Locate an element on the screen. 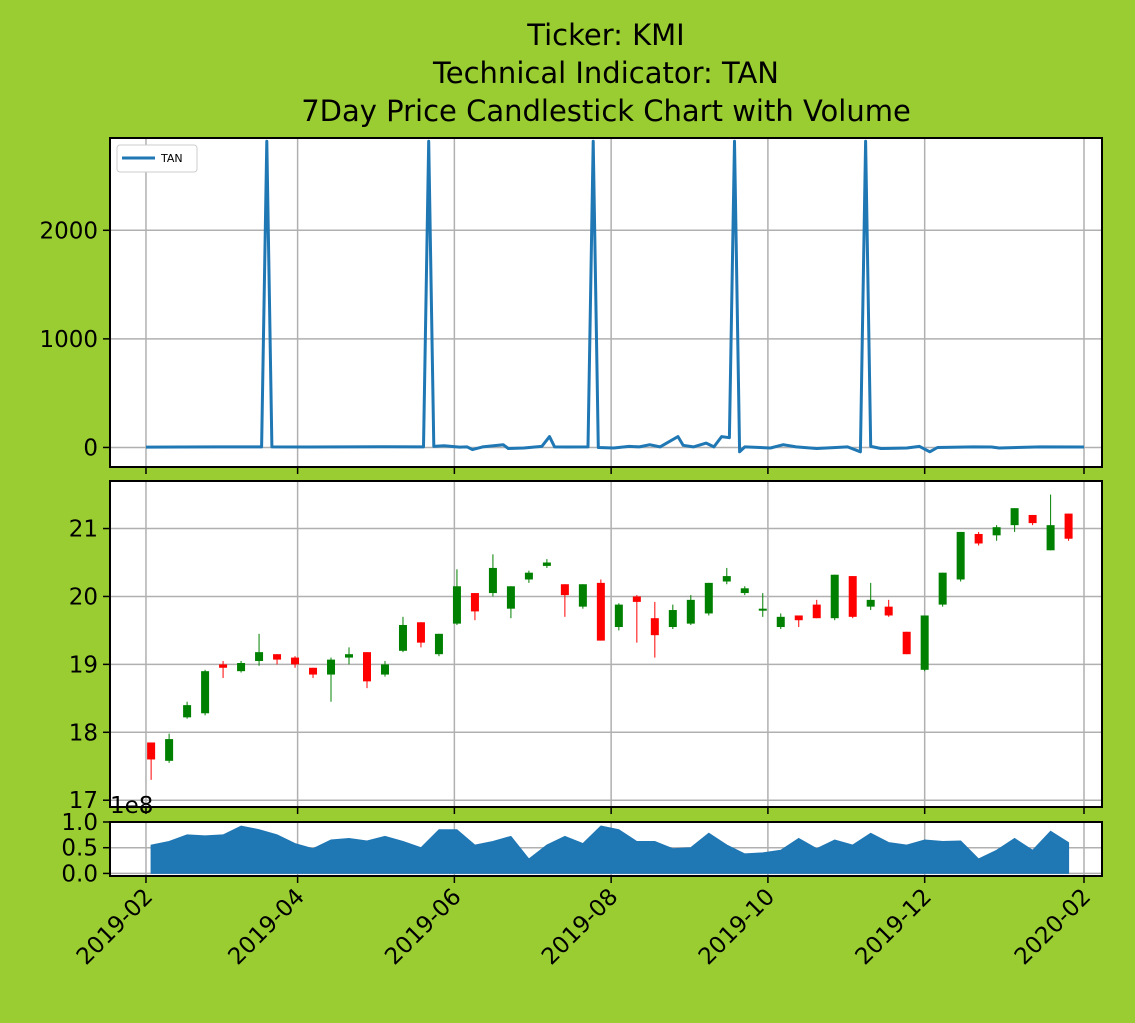 The height and width of the screenshot is (1023, 1135). volume-y-tick-label: 0.0 is located at coordinates (79, 874).